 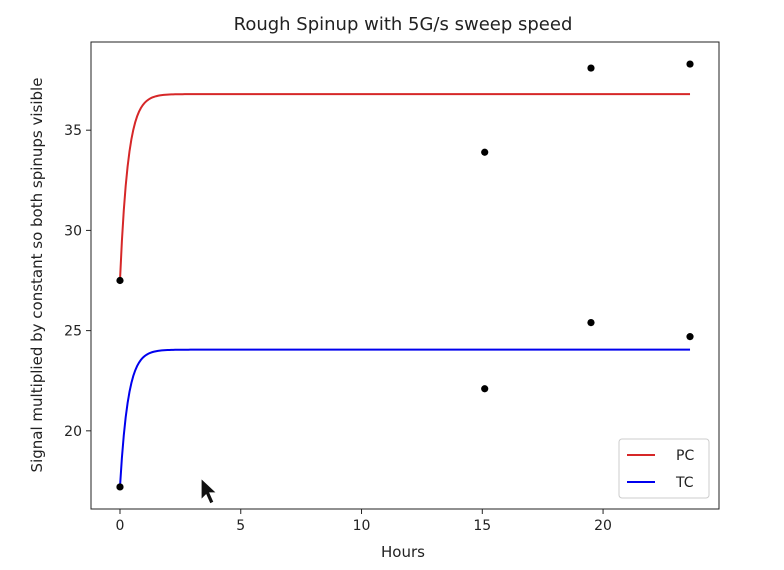 What do you see at coordinates (482, 526) in the screenshot?
I see `x-tick-label: 15` at bounding box center [482, 526].